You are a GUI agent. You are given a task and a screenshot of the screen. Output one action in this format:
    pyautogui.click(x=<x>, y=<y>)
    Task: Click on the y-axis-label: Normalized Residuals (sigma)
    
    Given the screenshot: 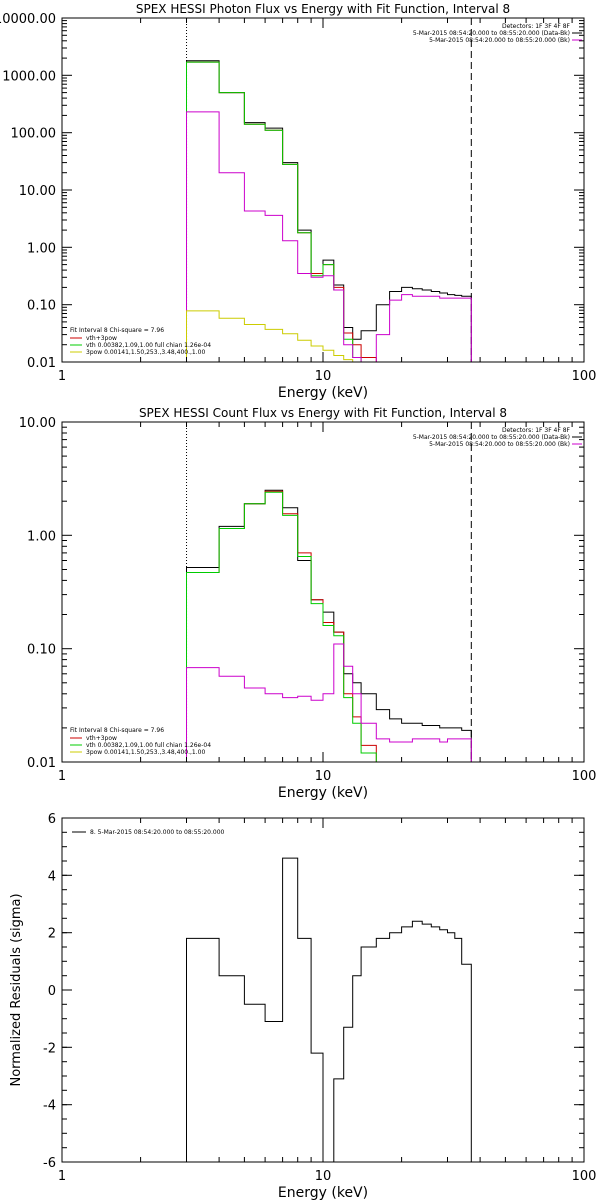 What is the action you would take?
    pyautogui.click(x=16, y=989)
    